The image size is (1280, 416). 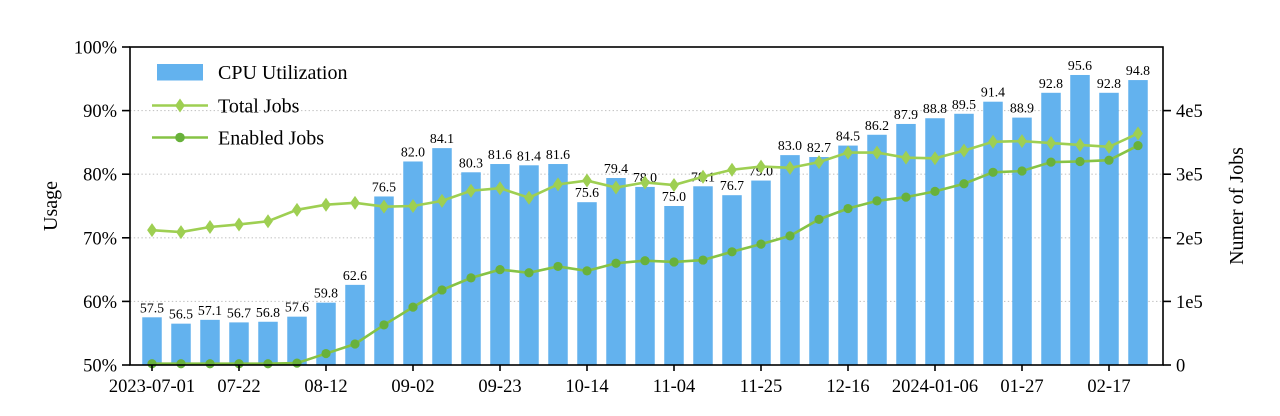 I want to click on y2-tick-label: 1e5, so click(x=1189, y=303).